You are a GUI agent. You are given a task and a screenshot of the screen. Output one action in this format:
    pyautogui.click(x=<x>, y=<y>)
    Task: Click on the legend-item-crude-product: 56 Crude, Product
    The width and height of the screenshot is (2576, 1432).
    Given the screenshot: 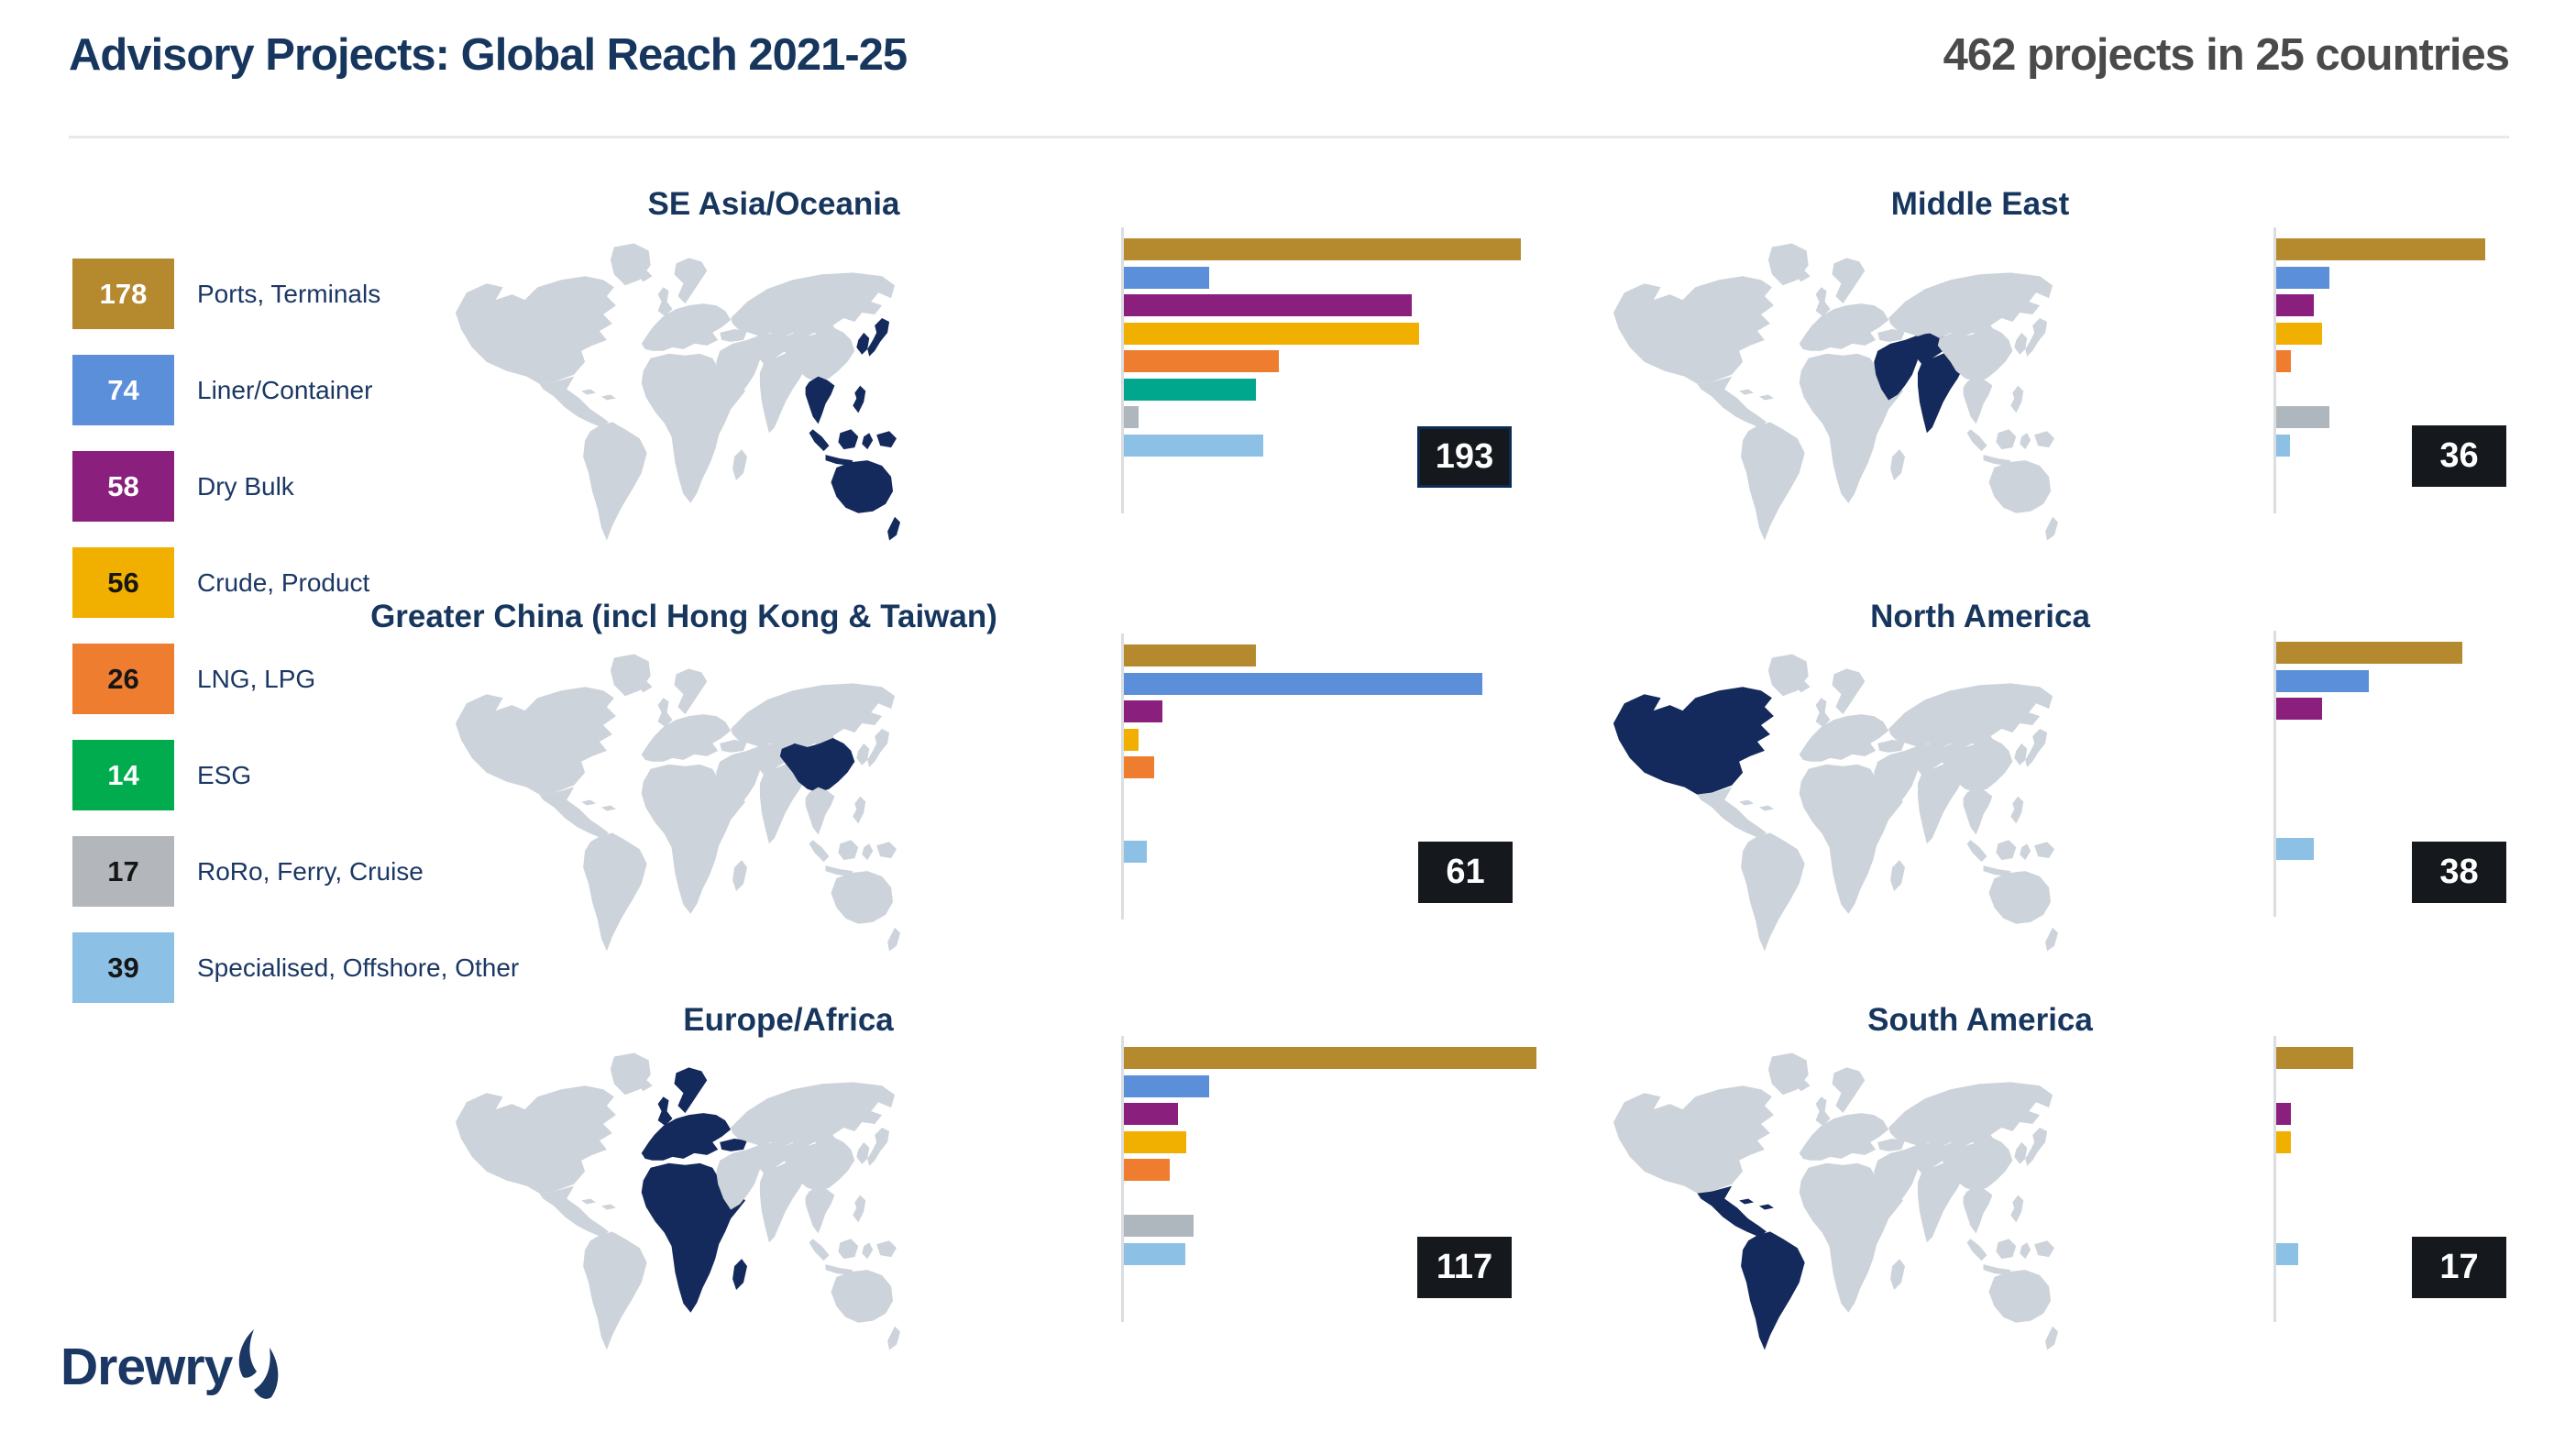 What is the action you would take?
    pyautogui.click(x=347, y=582)
    